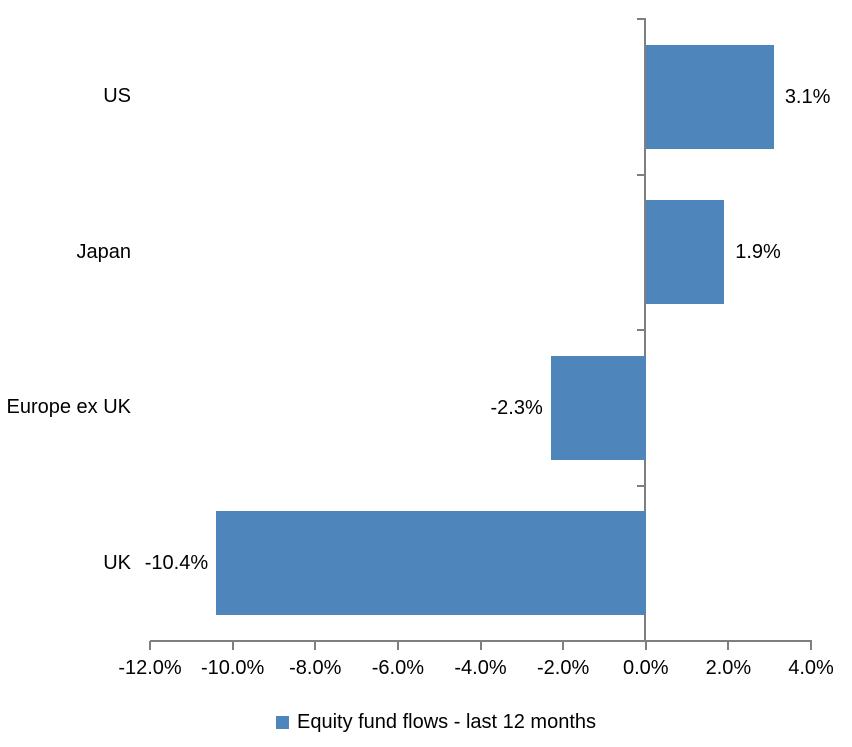 The width and height of the screenshot is (852, 747). I want to click on x-tick-label: -6.0%, so click(397, 668).